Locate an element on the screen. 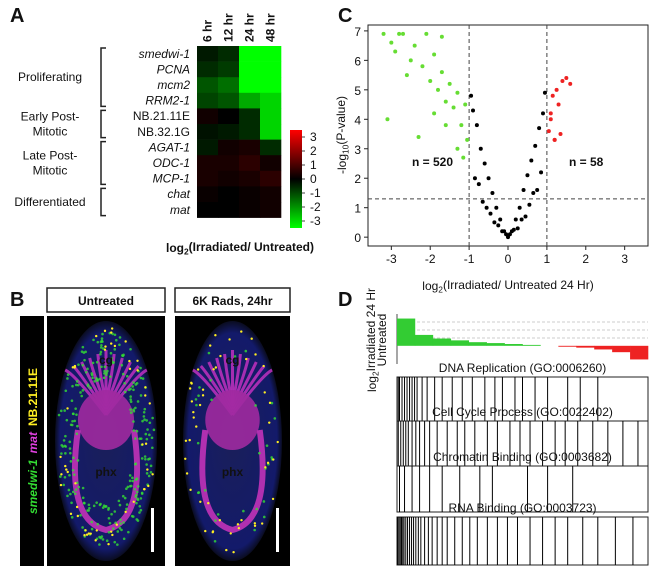 This screenshot has width=658, height=571. column-label: 48 hr is located at coordinates (271, 27).